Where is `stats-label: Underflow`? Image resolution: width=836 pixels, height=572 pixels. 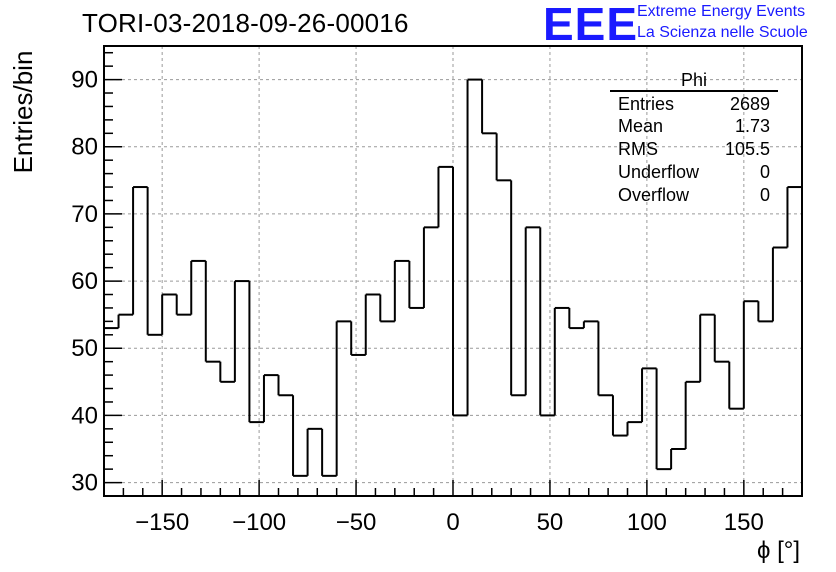
stats-label: Underflow is located at coordinates (659, 172).